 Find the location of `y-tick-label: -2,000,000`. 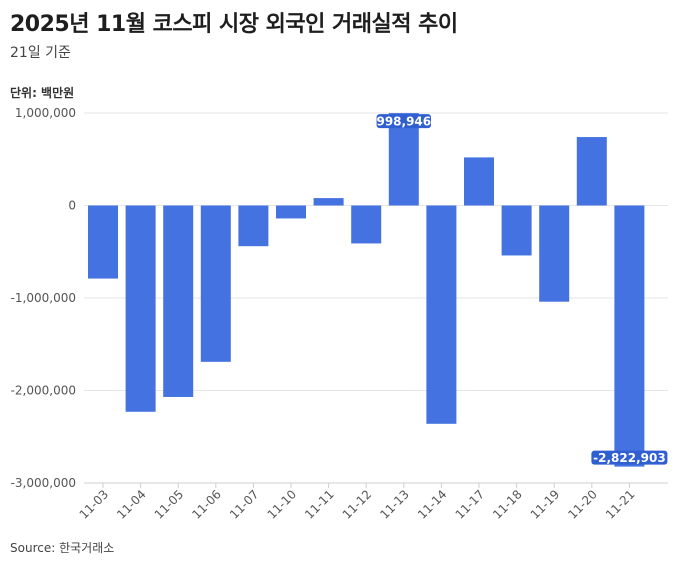

y-tick-label: -2,000,000 is located at coordinates (43, 391).